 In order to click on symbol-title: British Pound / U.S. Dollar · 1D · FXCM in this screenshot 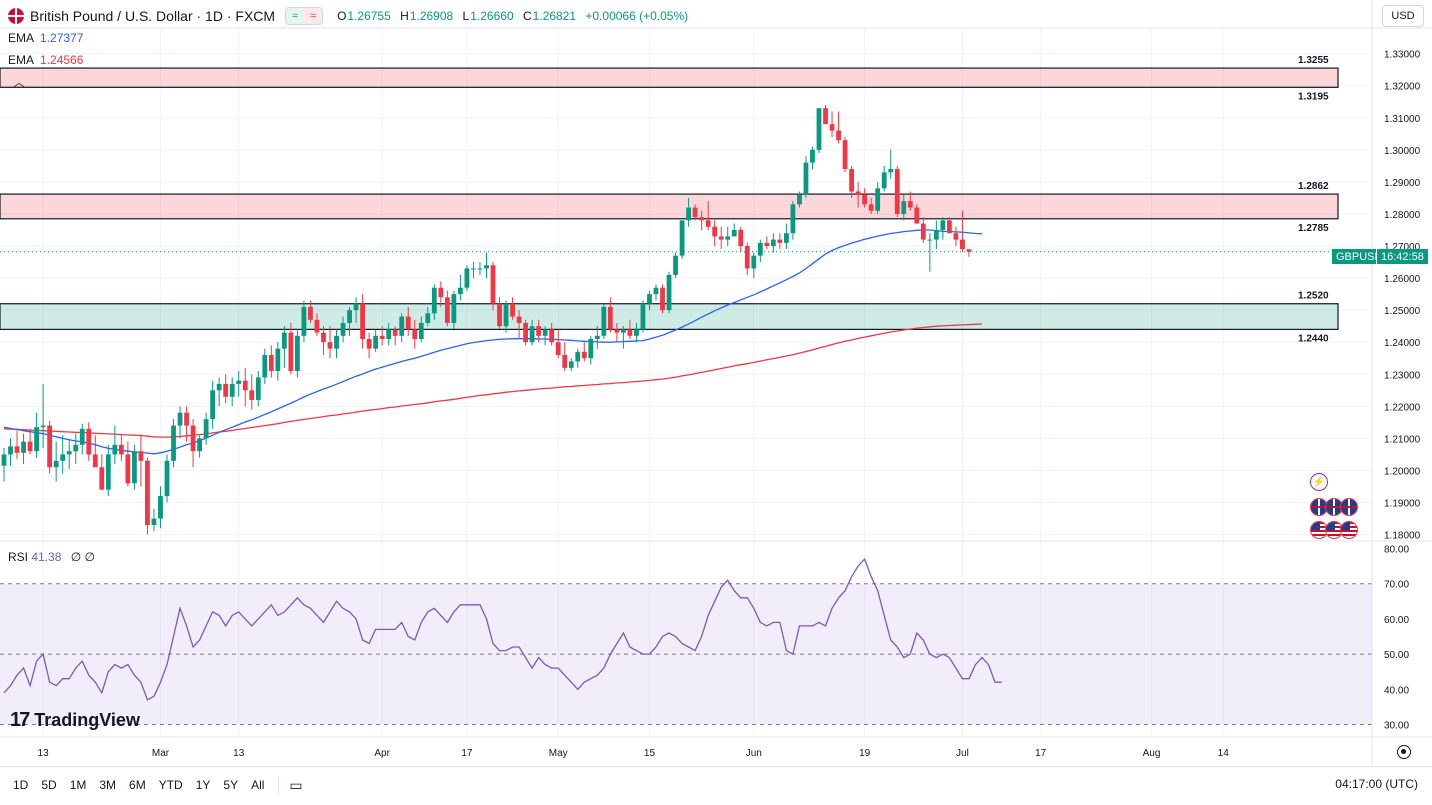, I will do `click(153, 16)`.